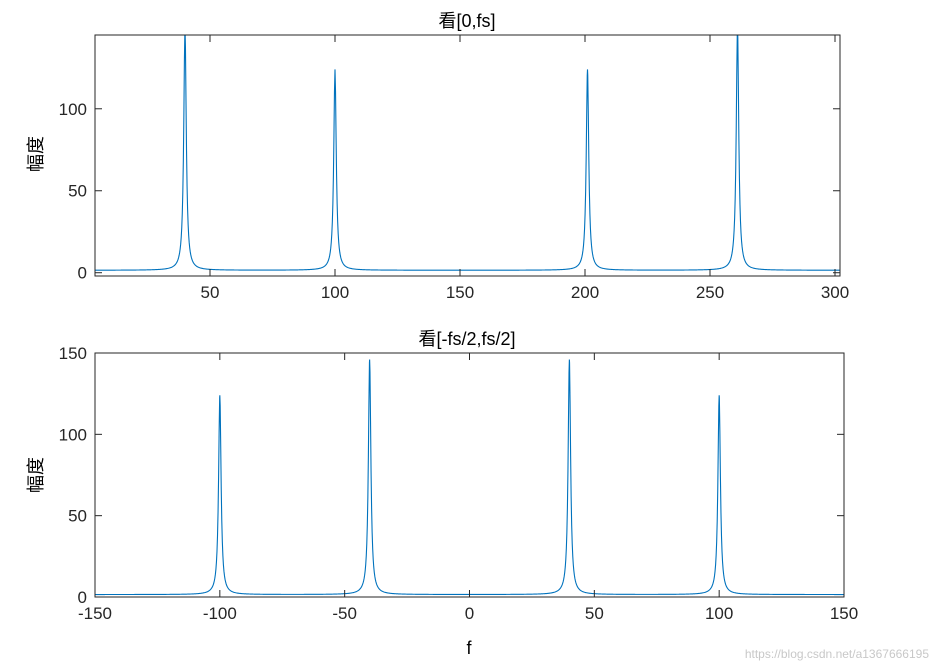 This screenshot has height=667, width=937. What do you see at coordinates (220, 613) in the screenshot?
I see `bottom-xtick-label: -100` at bounding box center [220, 613].